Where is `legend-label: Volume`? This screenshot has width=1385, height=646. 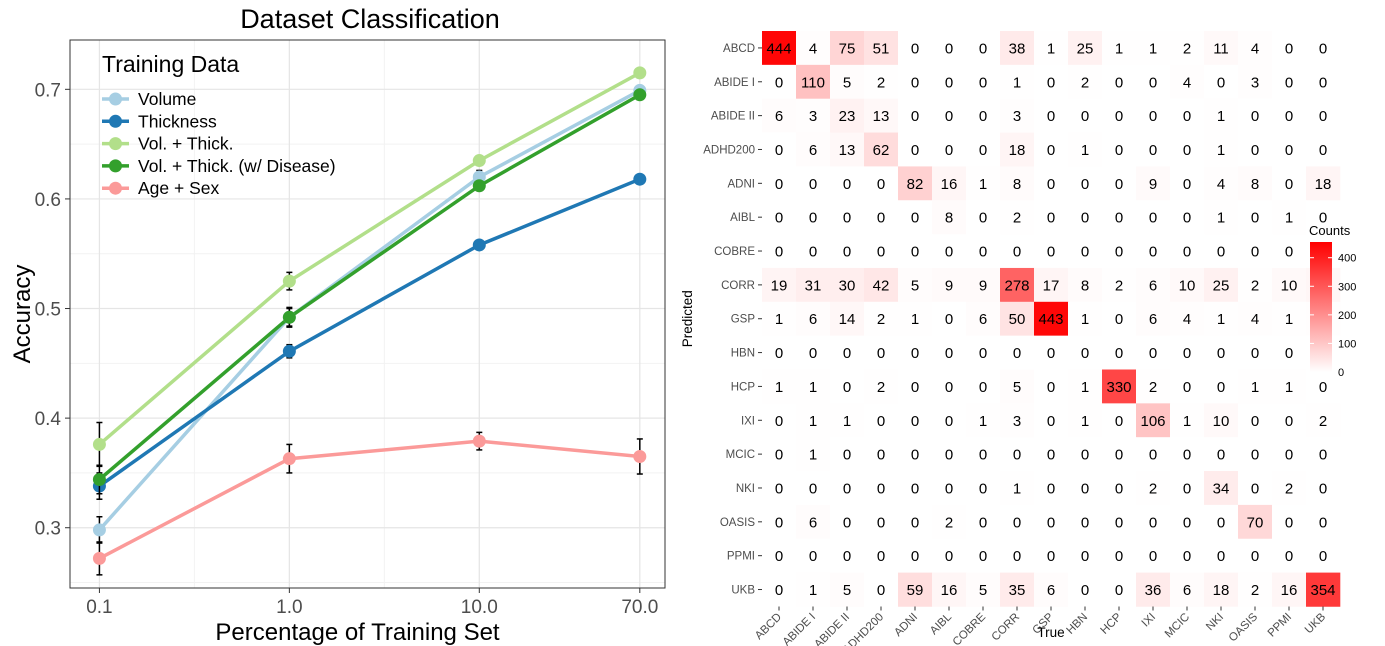 legend-label: Volume is located at coordinates (167, 99).